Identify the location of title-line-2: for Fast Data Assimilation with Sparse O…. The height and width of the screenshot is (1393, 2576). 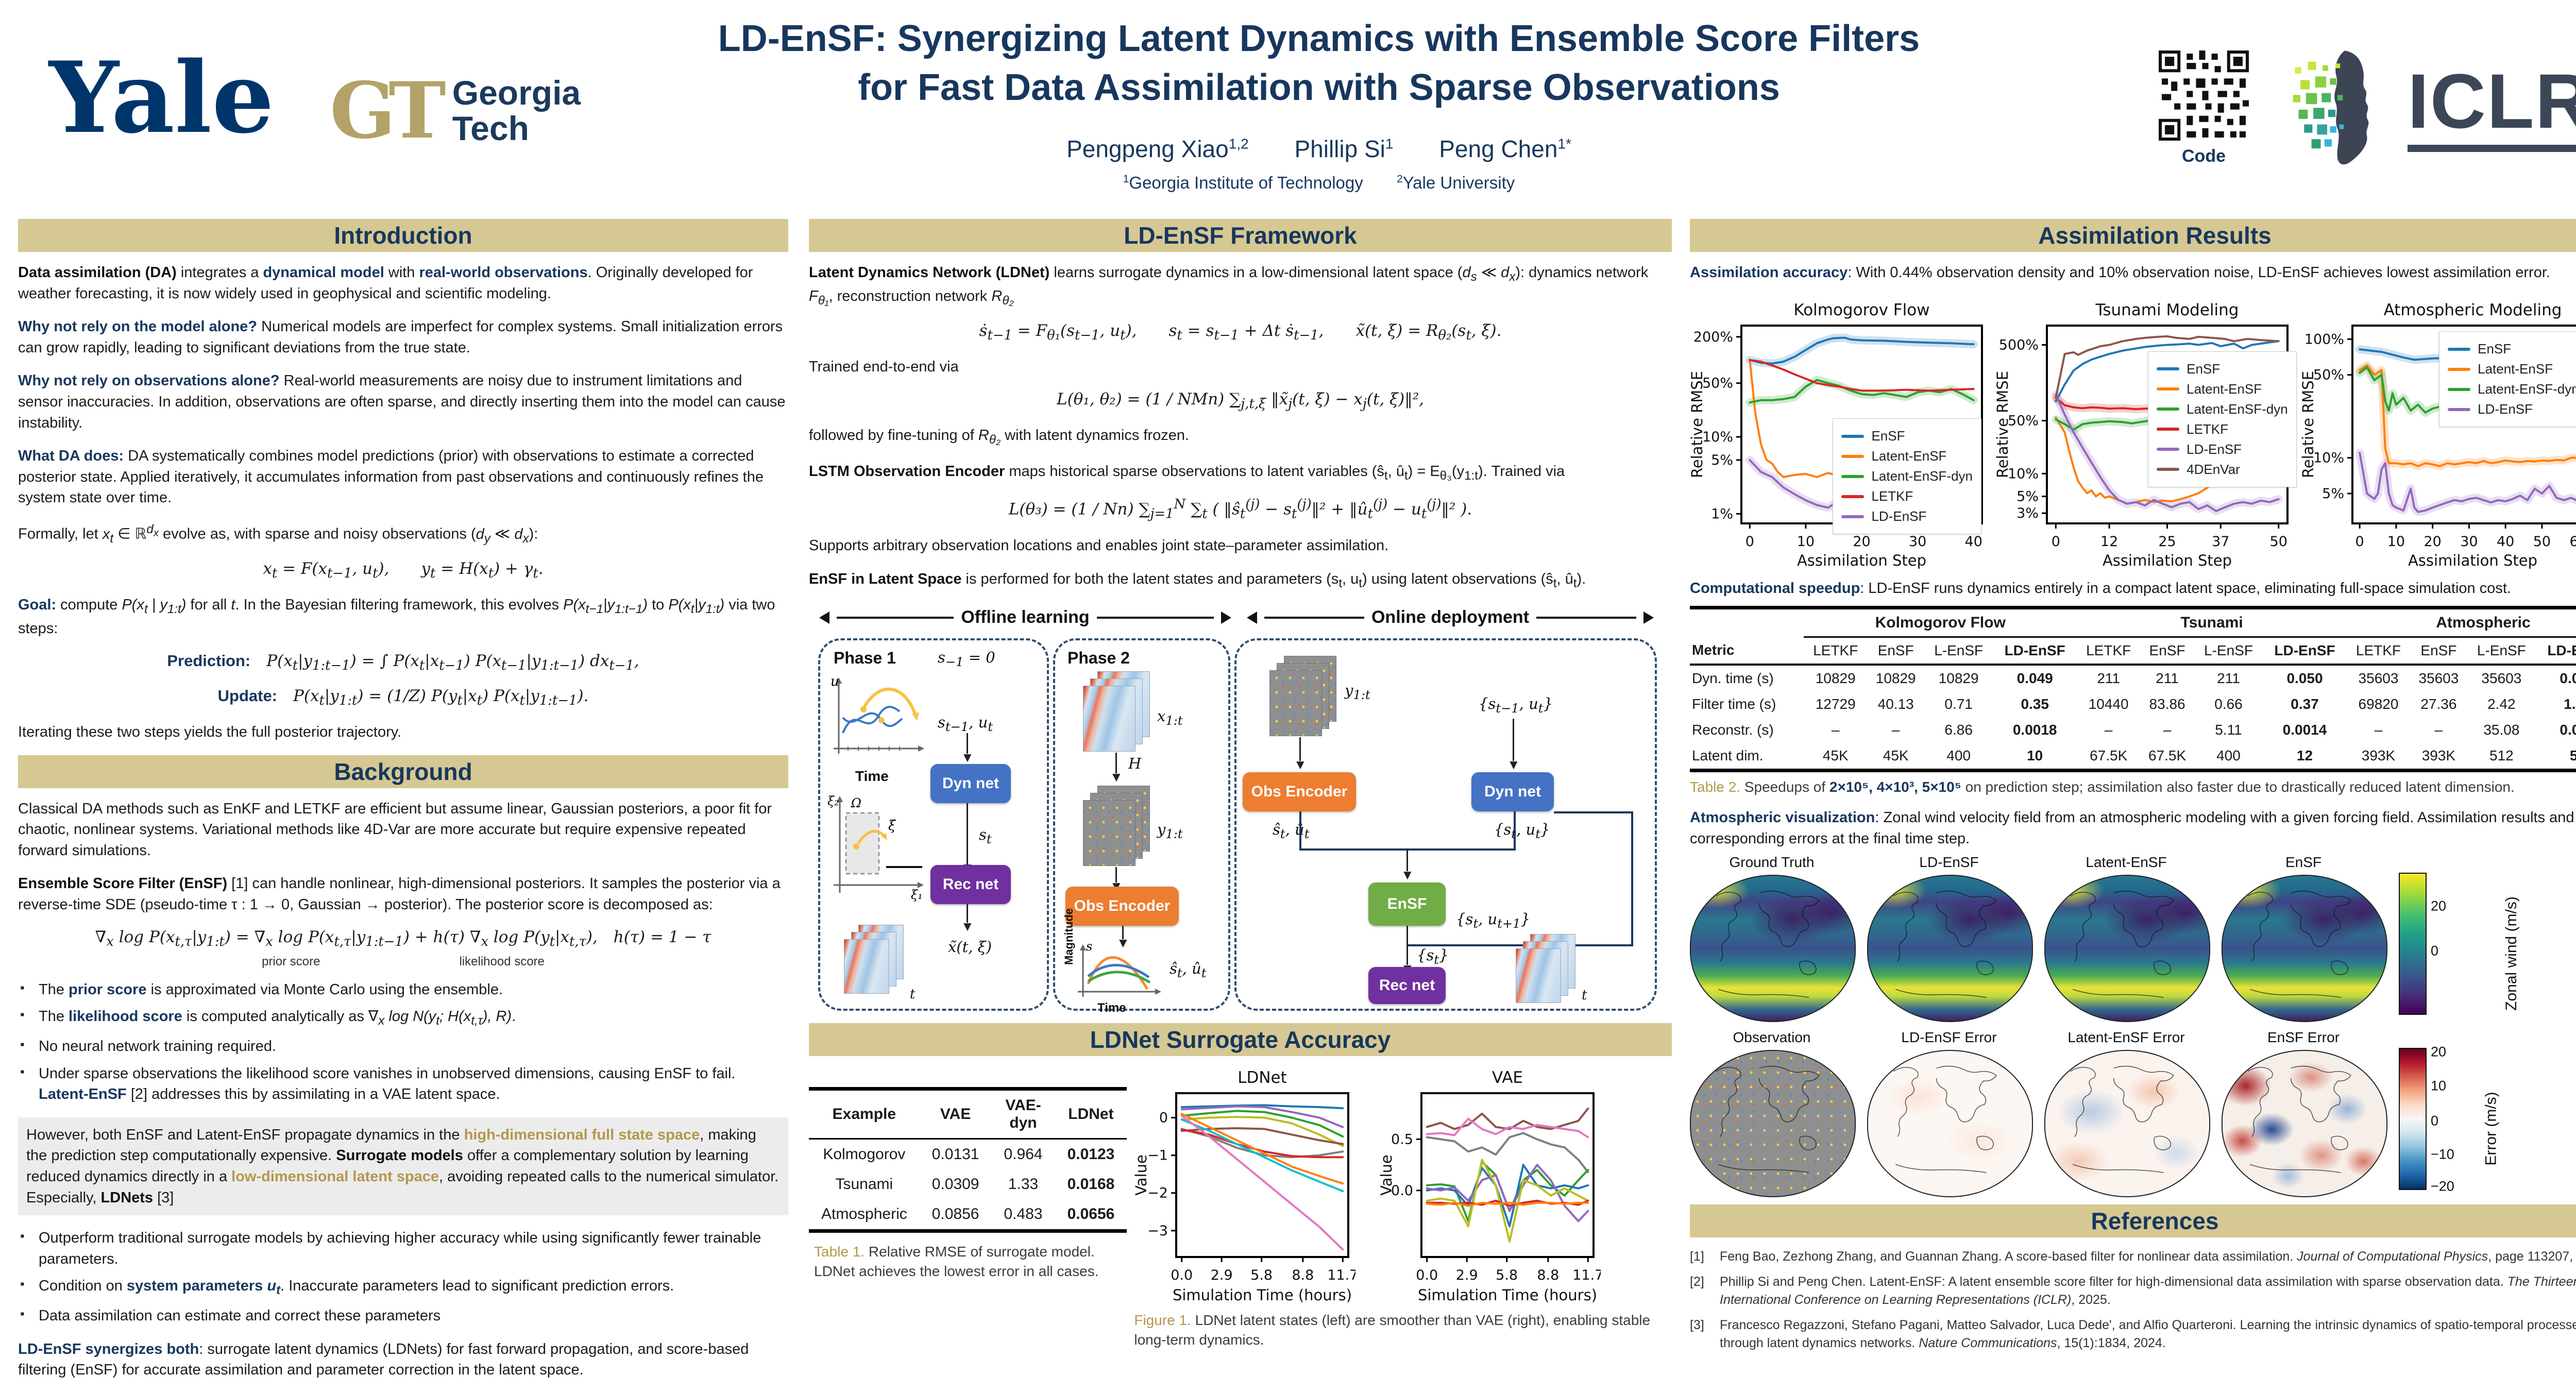
(1319, 88).